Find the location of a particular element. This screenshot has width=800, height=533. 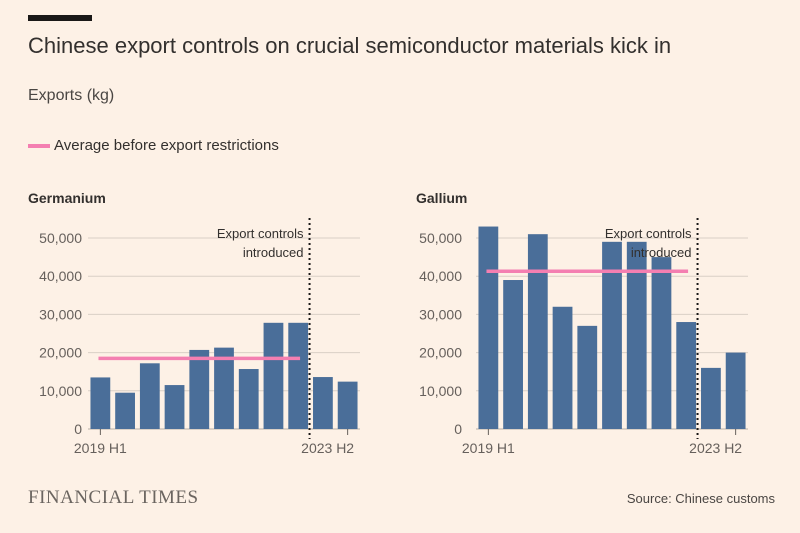

legend: Average before export restrictions is located at coordinates (153, 145).